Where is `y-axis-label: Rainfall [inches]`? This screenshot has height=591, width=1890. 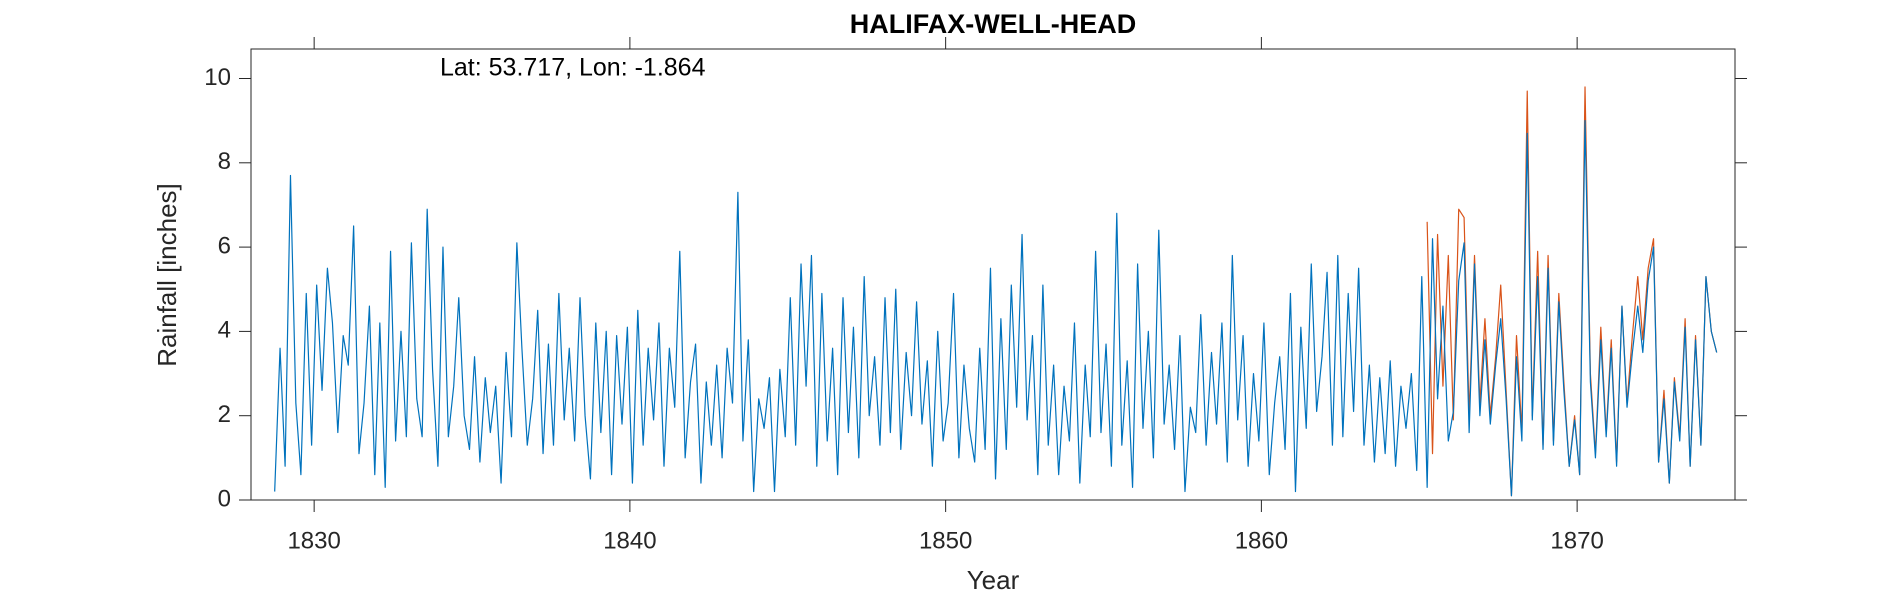
y-axis-label: Rainfall [inches] is located at coordinates (167, 275).